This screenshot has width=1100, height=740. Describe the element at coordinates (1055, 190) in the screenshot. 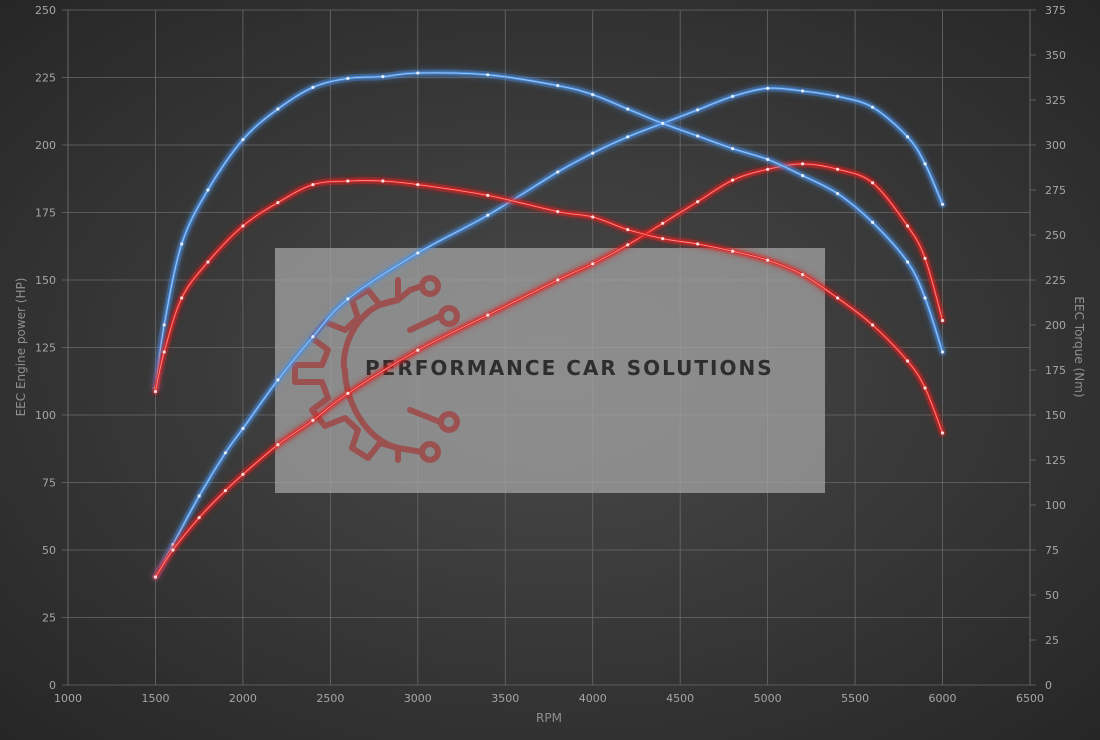

I see `y-right-tick-label: 275` at that location.